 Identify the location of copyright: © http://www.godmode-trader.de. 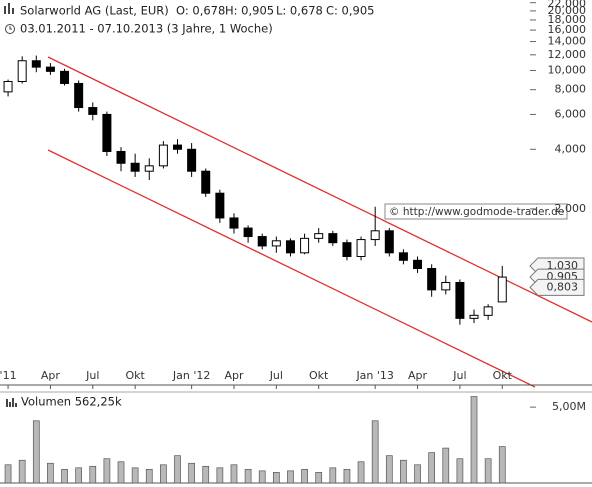
(476, 212).